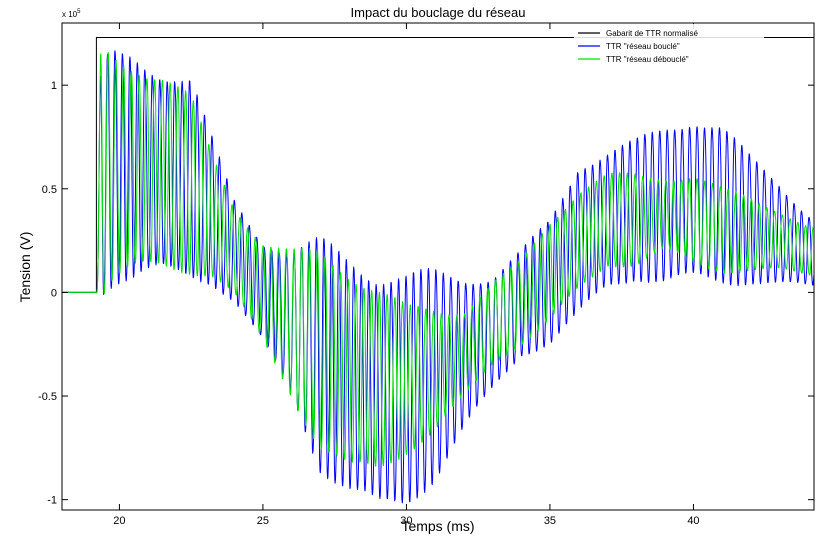 This screenshot has width=821, height=540. I want to click on y-tick-label: -0.5, so click(47, 397).